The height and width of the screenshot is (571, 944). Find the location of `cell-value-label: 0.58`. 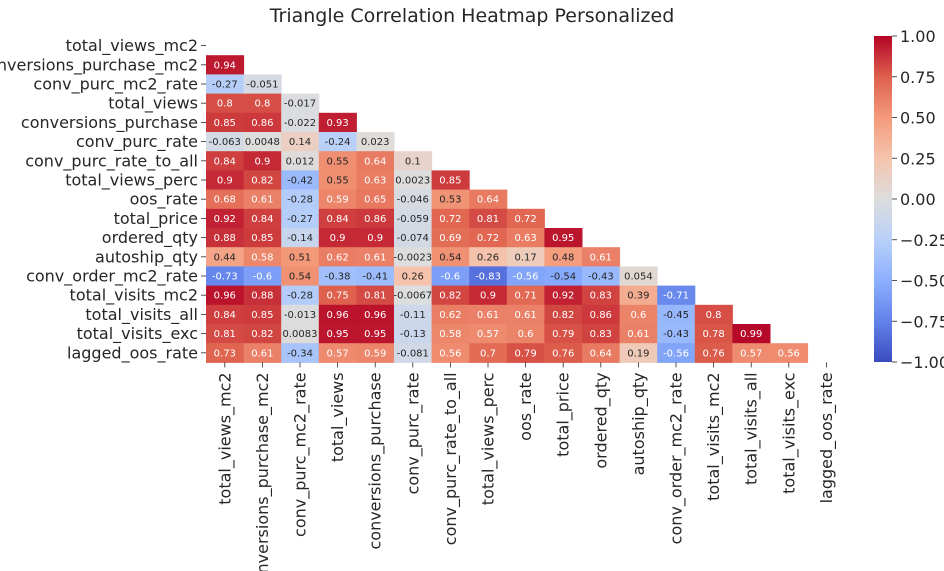

cell-value-label: 0.58 is located at coordinates (262, 257).